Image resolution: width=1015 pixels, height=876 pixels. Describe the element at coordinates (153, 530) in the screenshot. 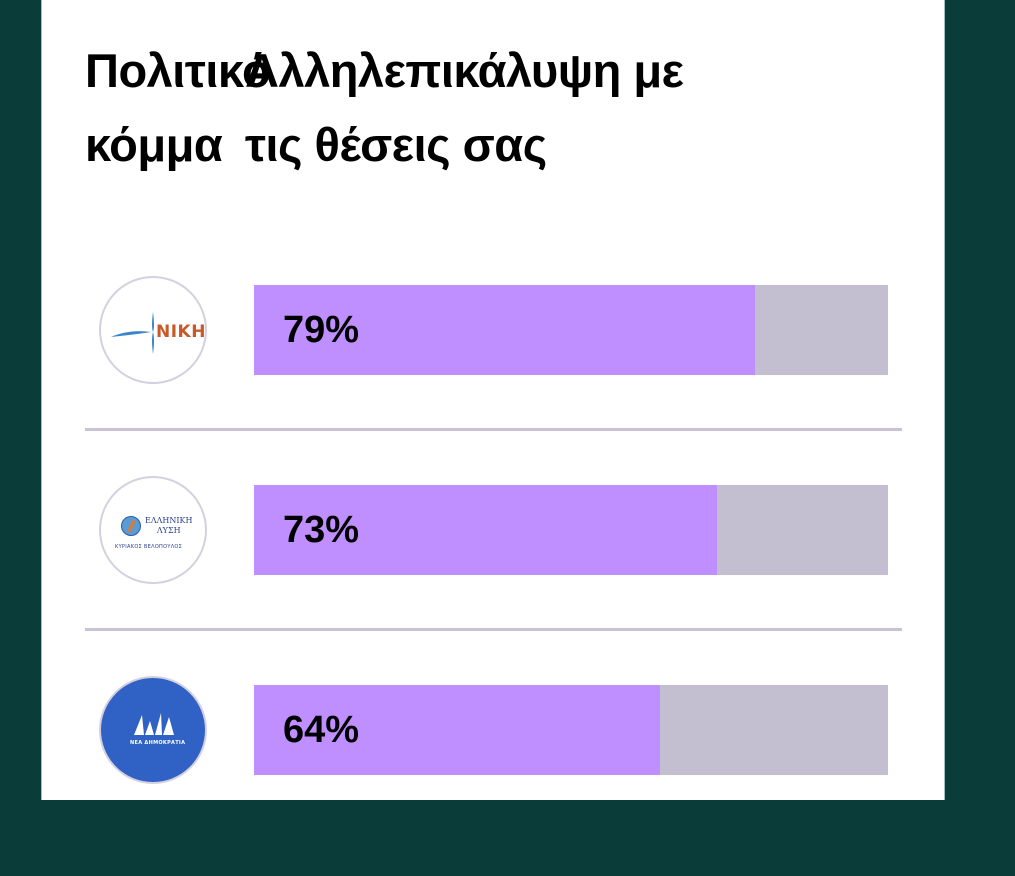

I see `elliniki-lysi-logo: ΕΛΛΗΝΙΚΗ ΛΥΣΗ ΚΥΡΙΑΚΟΣ ΒΕΛΟΠΟΥΛΟΣ` at that location.